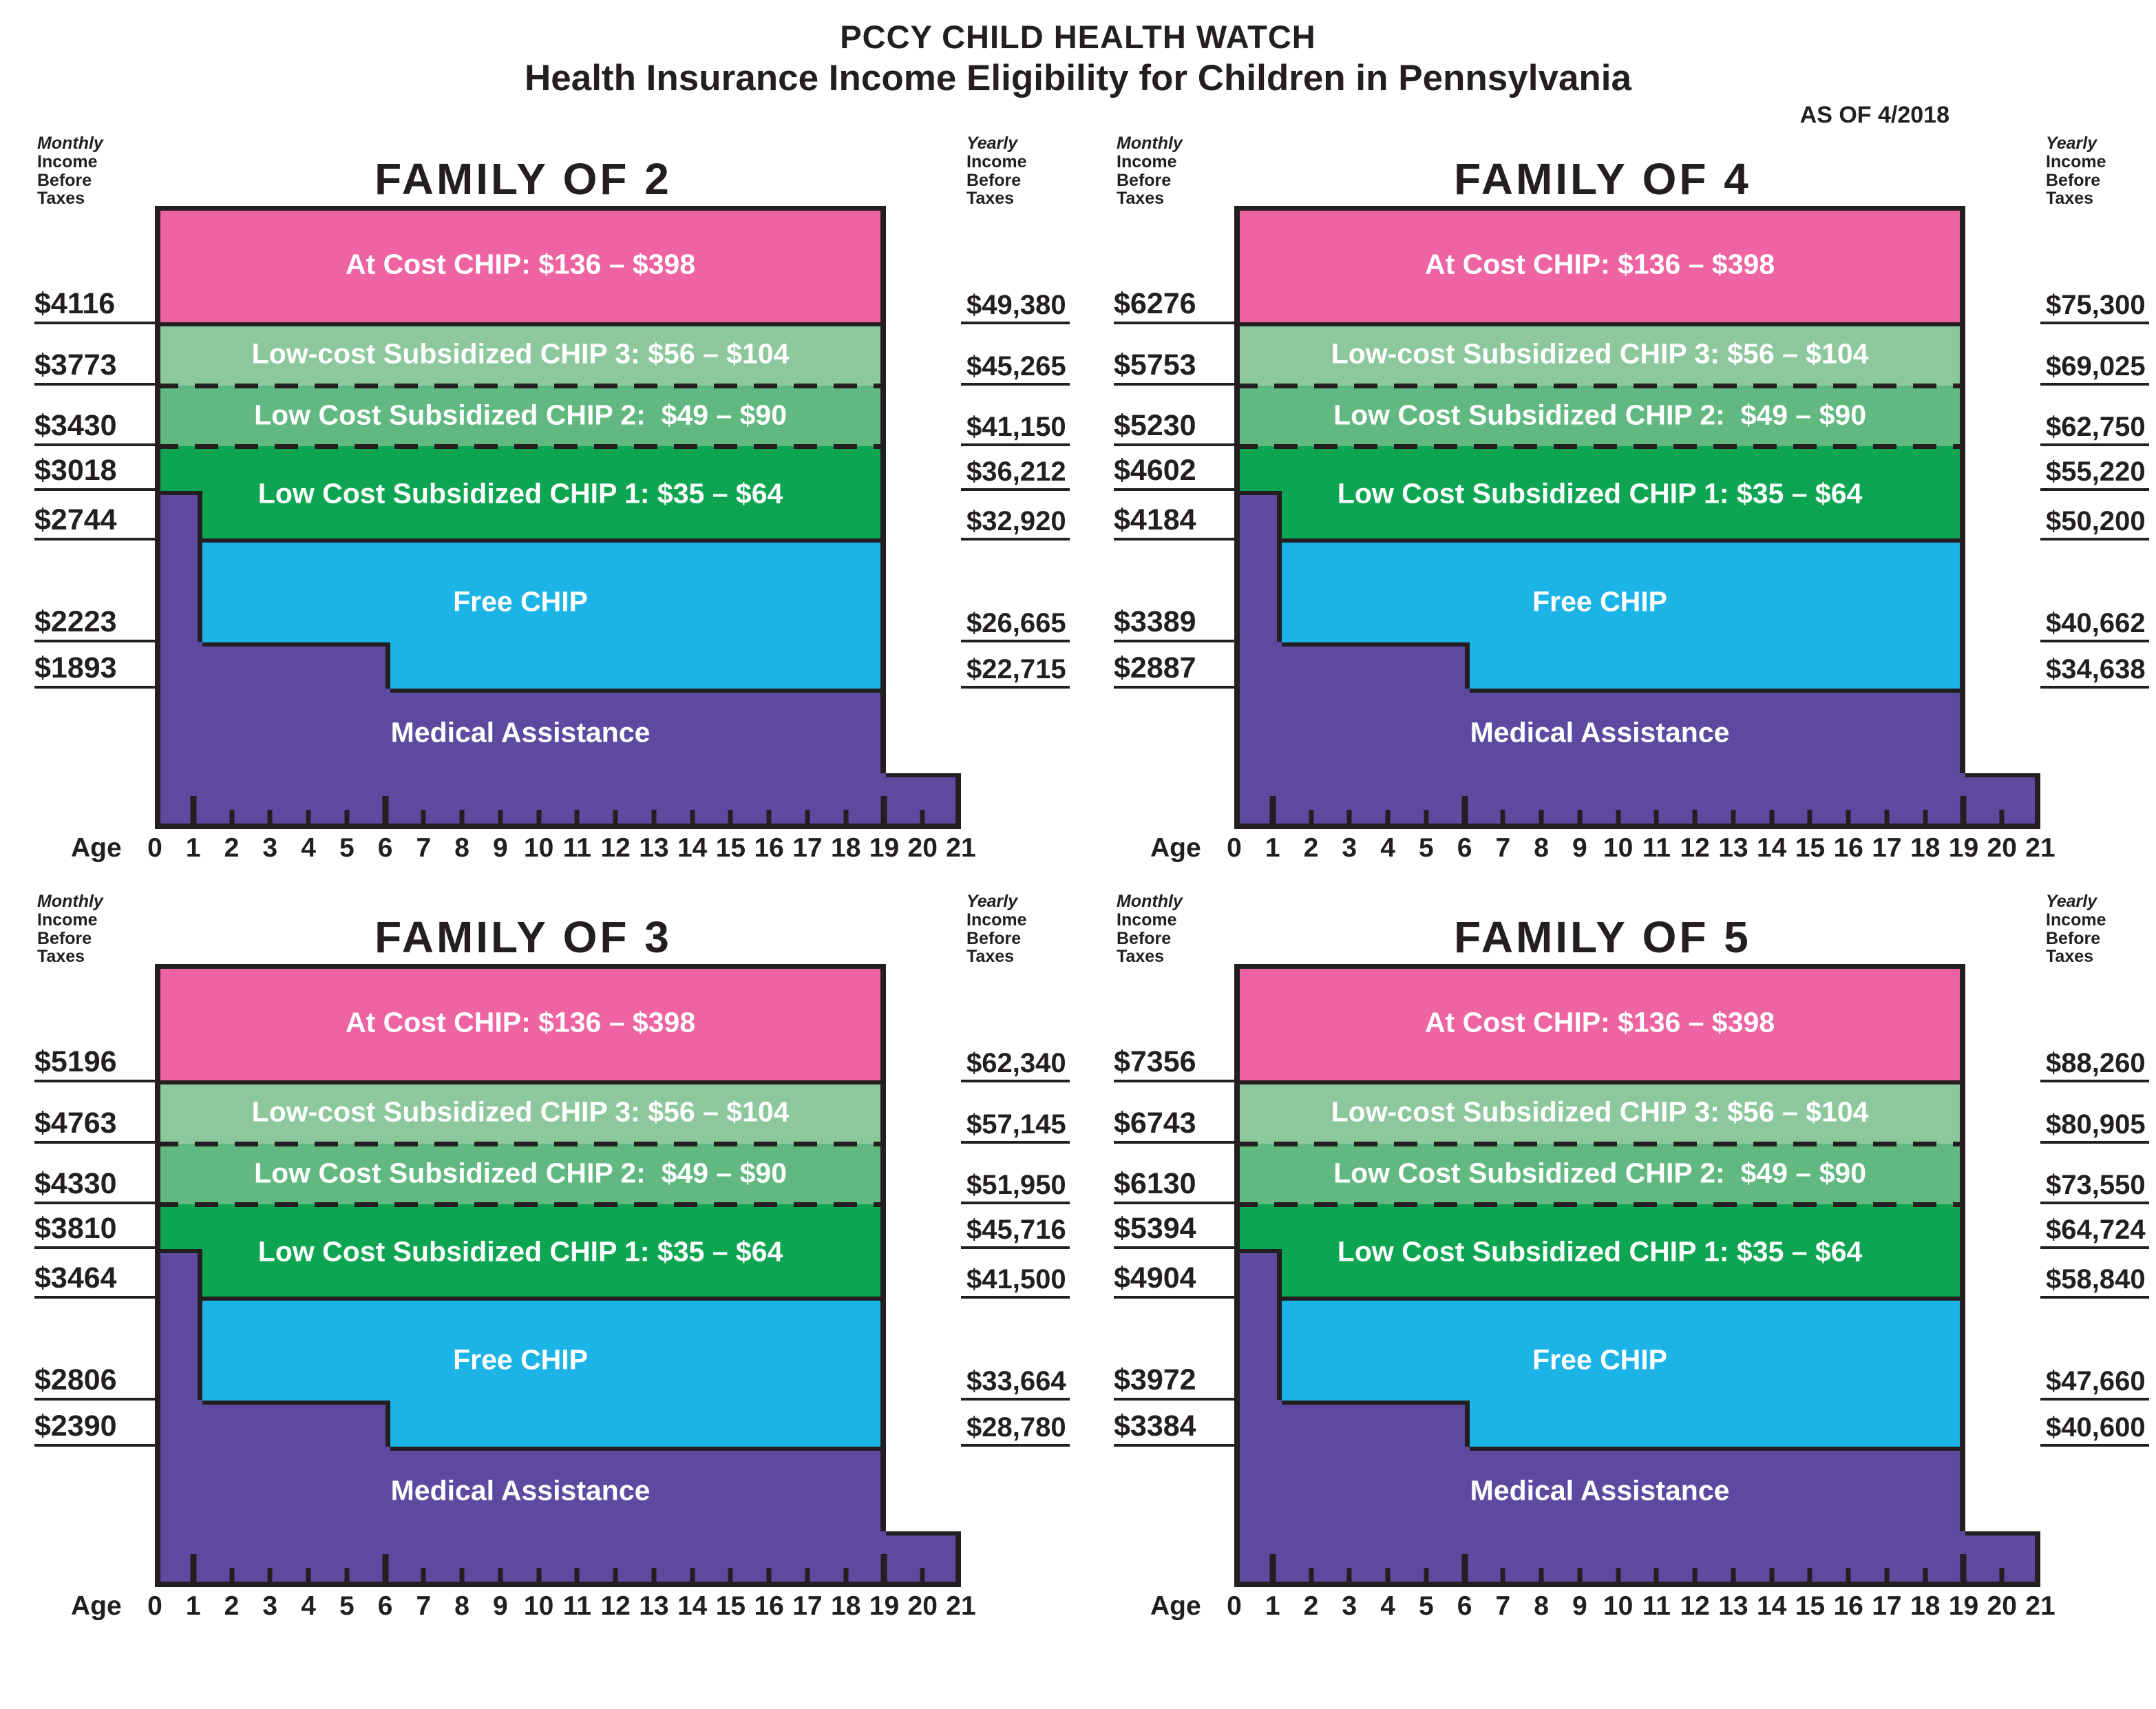 Image resolution: width=2156 pixels, height=1709 pixels. Describe the element at coordinates (615, 848) in the screenshot. I see `age-tick-label: 12` at that location.